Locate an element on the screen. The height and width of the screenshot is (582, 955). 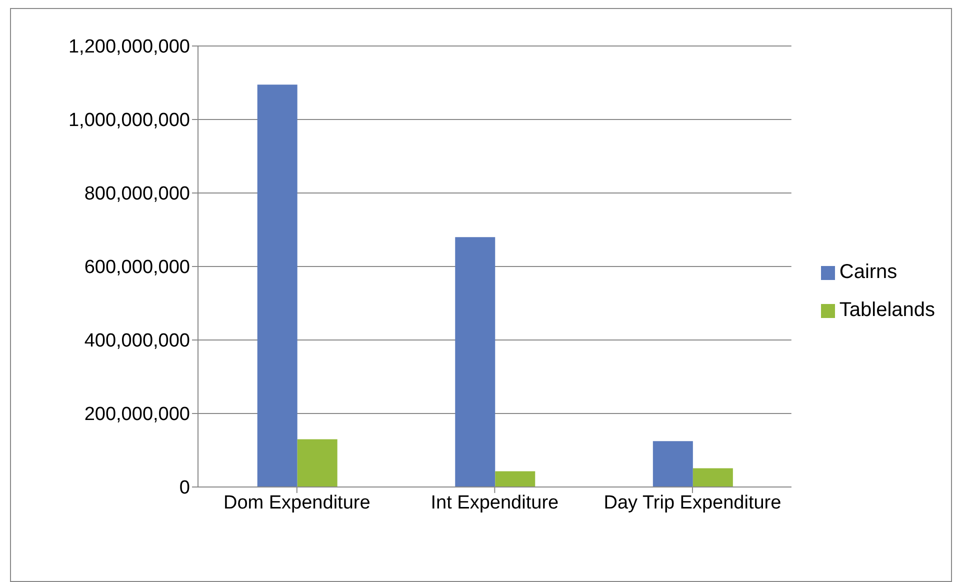
x-tick-label: Int Expenditure is located at coordinates (494, 503).